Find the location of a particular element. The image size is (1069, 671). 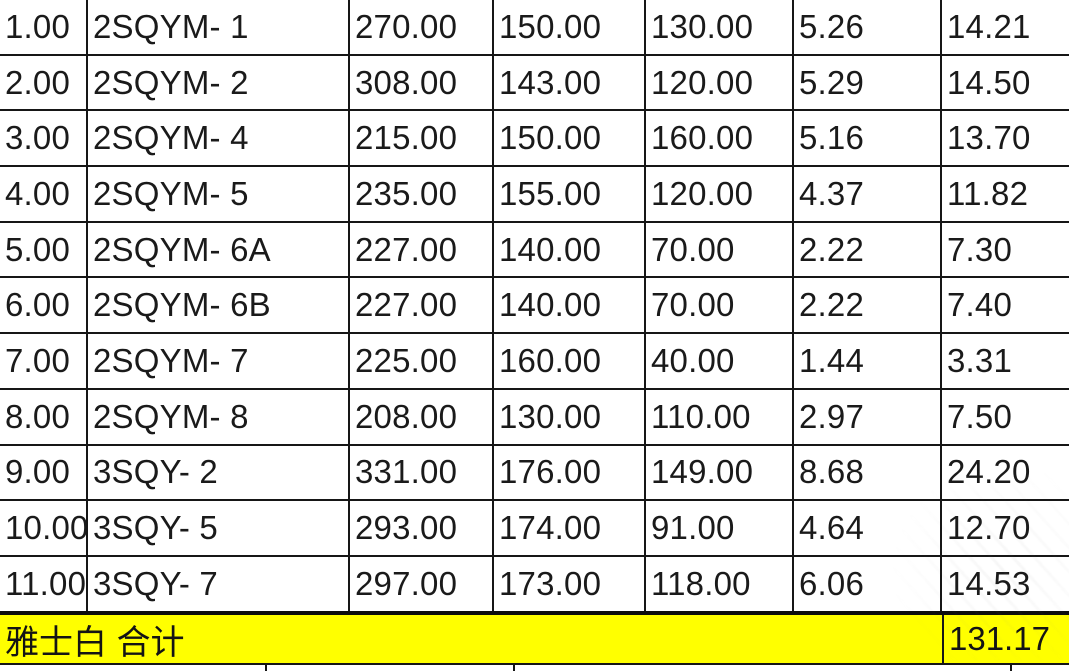

table-cell: 12.70 is located at coordinates (989, 528).